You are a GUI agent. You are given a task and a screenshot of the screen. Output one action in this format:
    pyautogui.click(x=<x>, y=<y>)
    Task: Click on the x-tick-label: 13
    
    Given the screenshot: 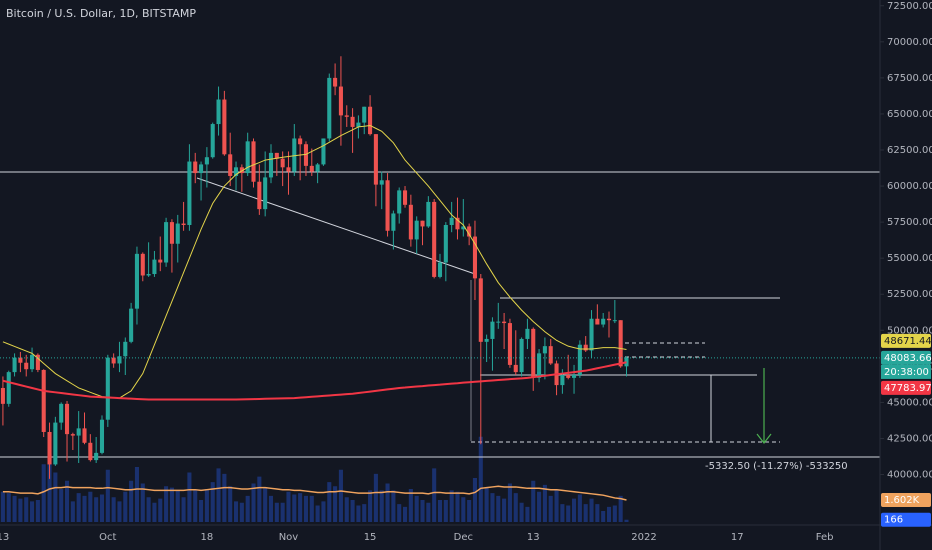 What is the action you would take?
    pyautogui.click(x=4, y=537)
    